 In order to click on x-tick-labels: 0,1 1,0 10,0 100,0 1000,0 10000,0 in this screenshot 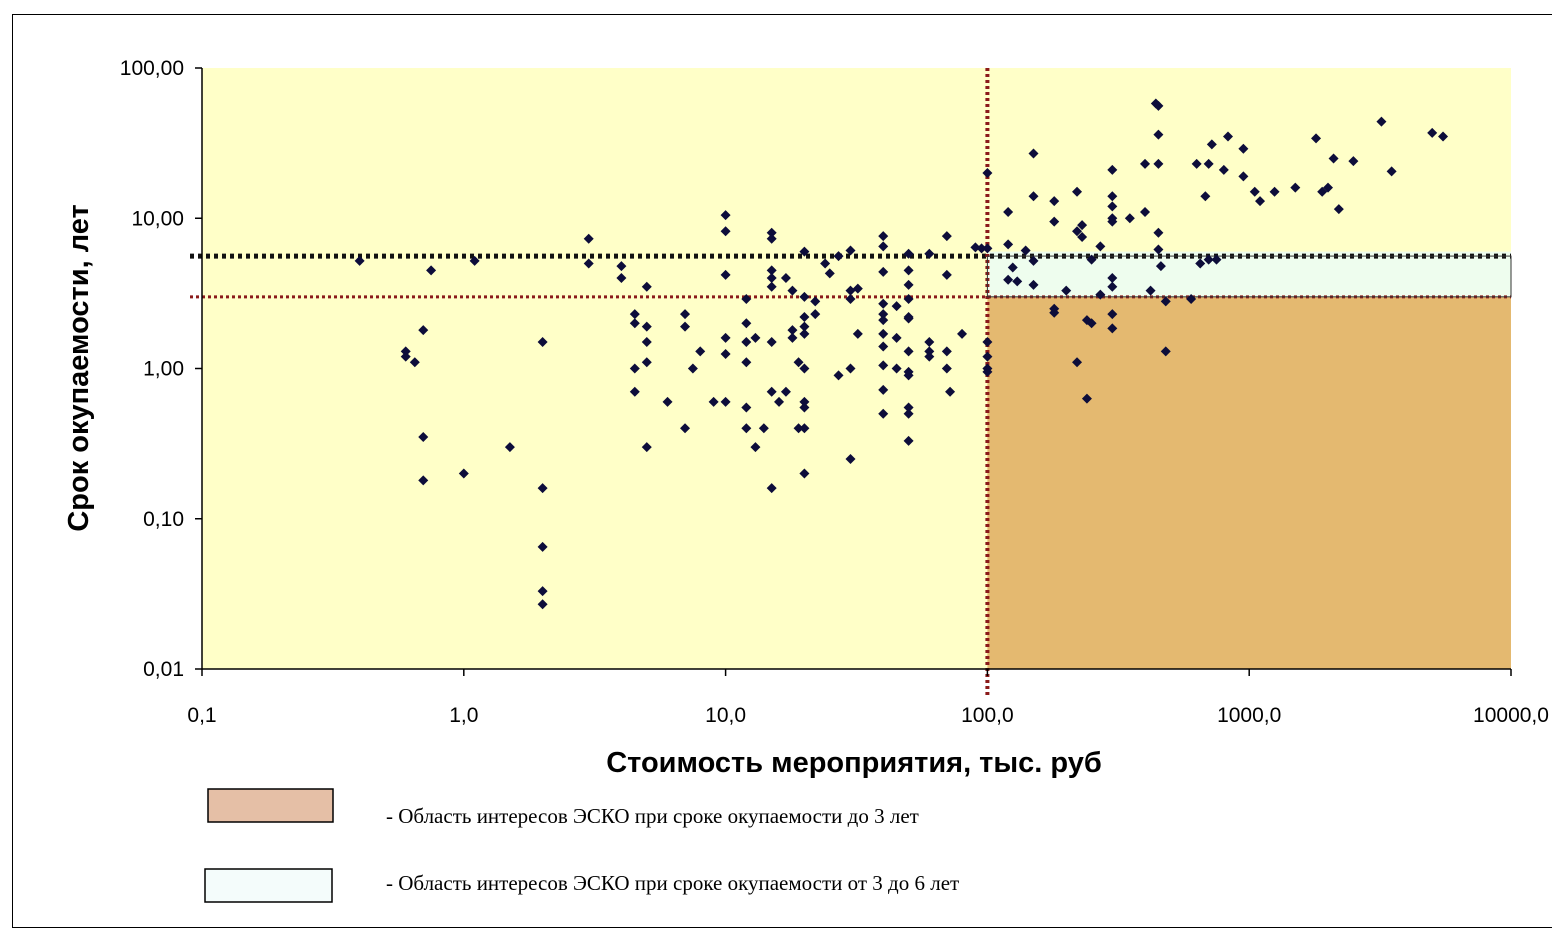, I will do `click(868, 715)`.